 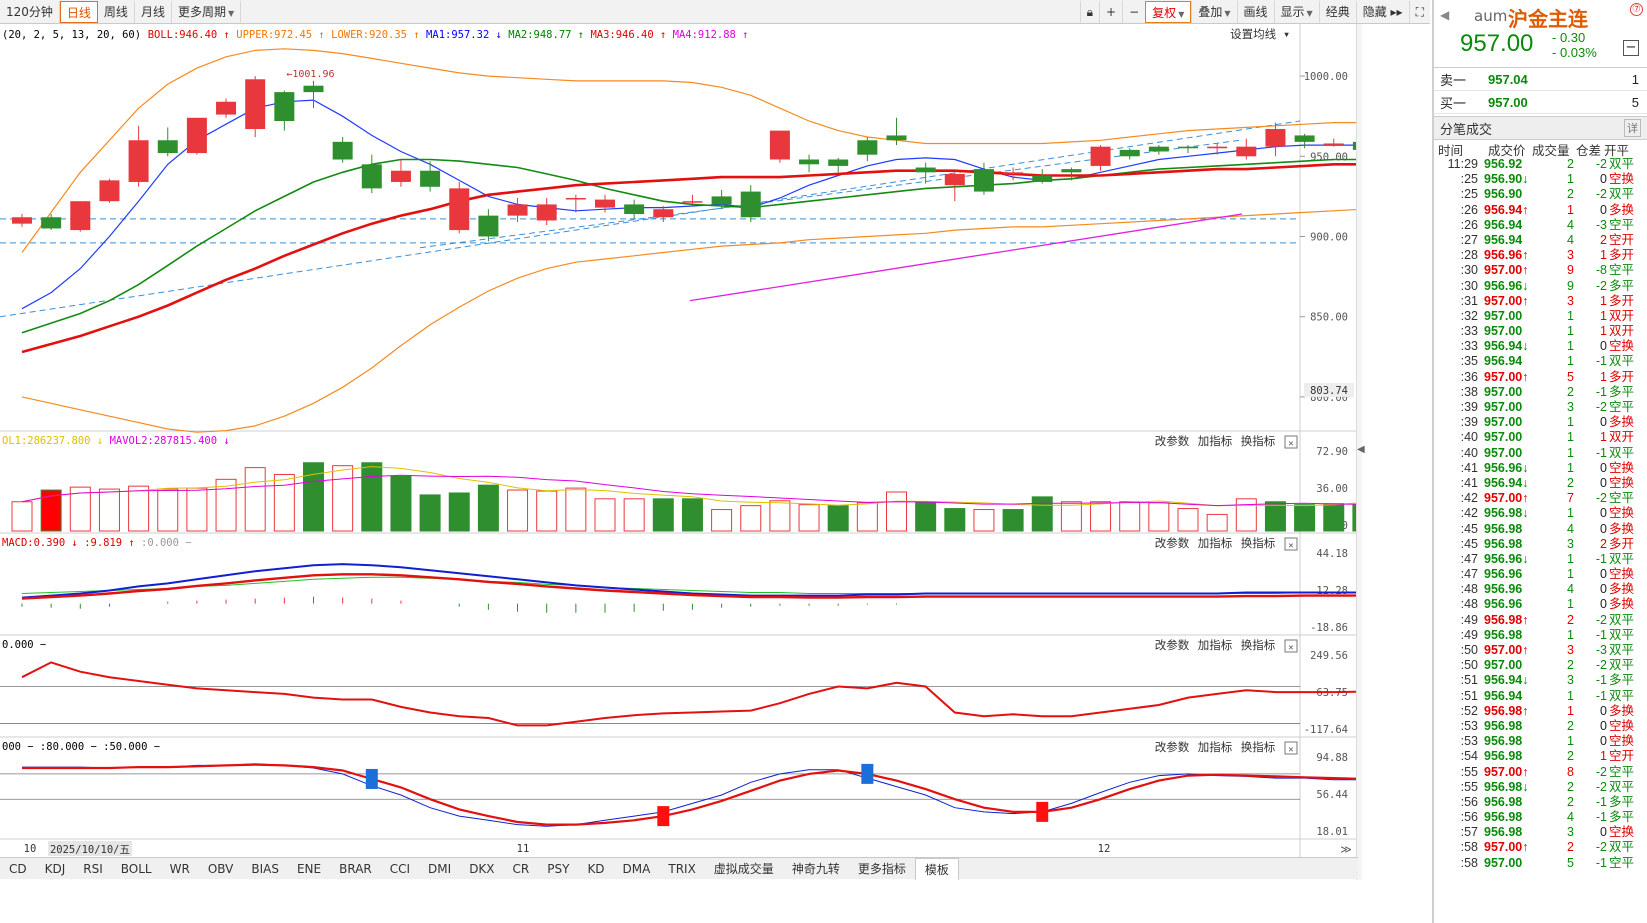 I want to click on indicator-tab-10: DMI, so click(x=440, y=868).